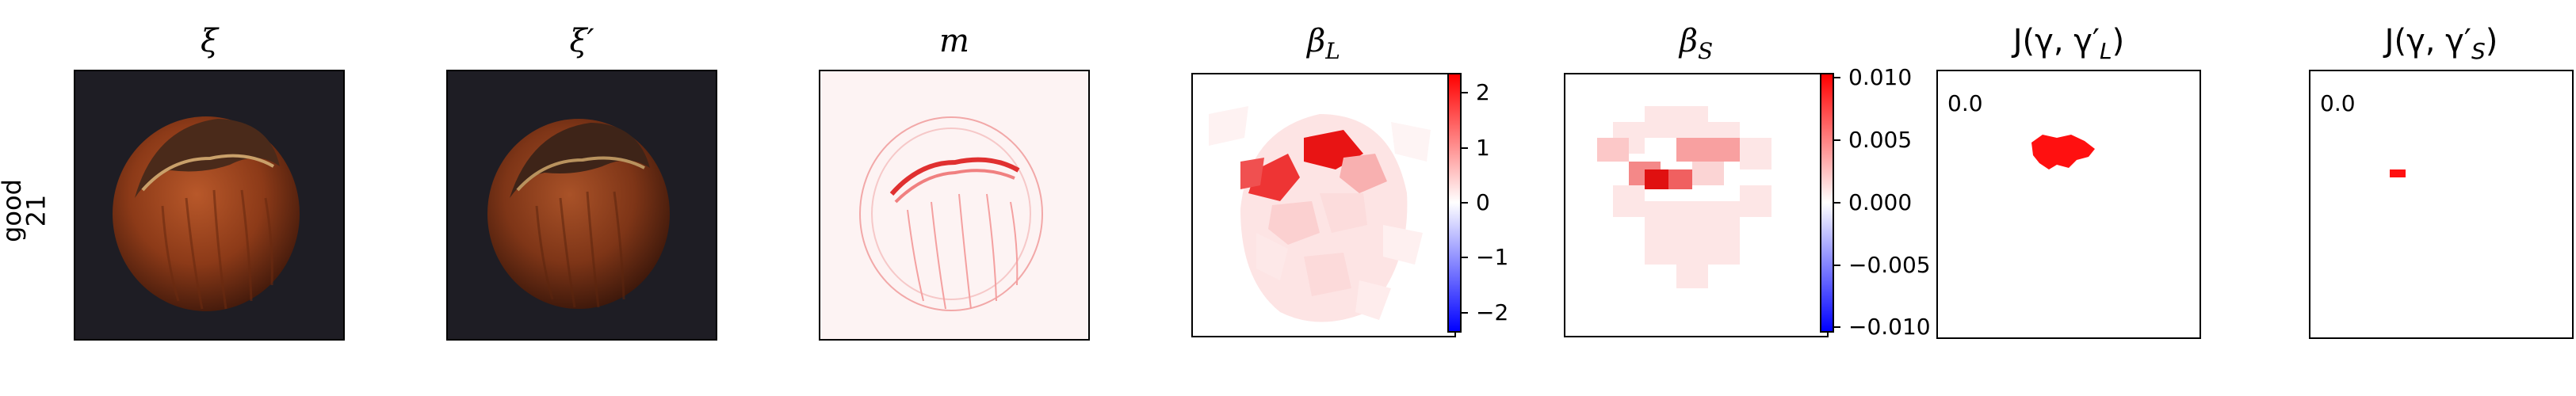 The height and width of the screenshot is (396, 2576). I want to click on beta-l-heatmap, so click(1320, 214).